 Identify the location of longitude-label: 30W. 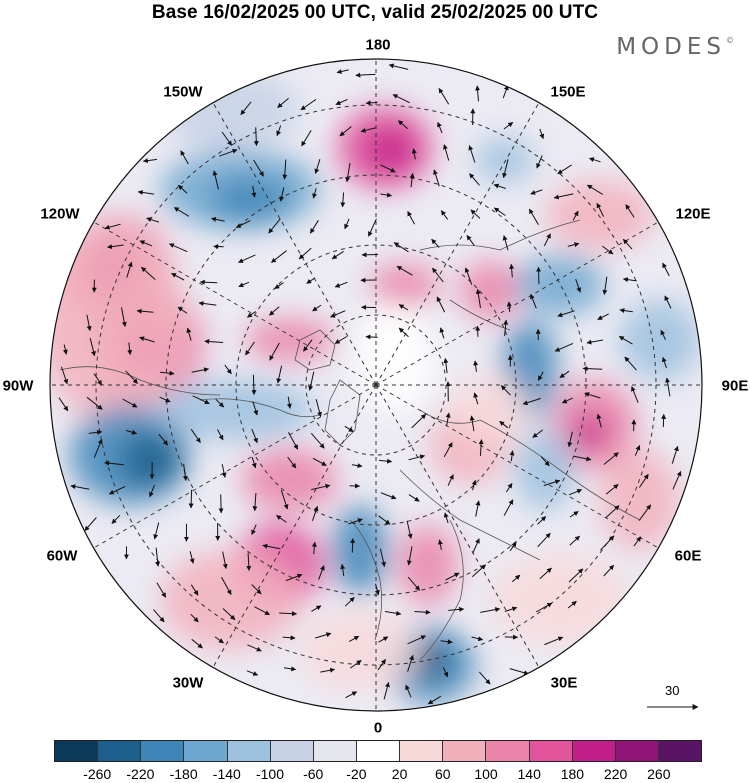
(188, 683).